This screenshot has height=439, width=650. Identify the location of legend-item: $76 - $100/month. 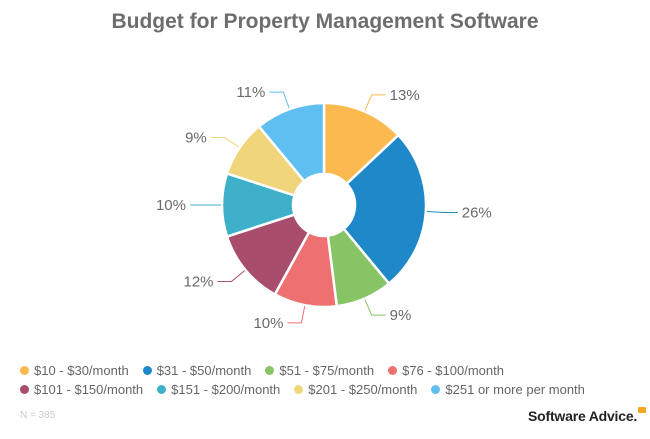
(446, 370).